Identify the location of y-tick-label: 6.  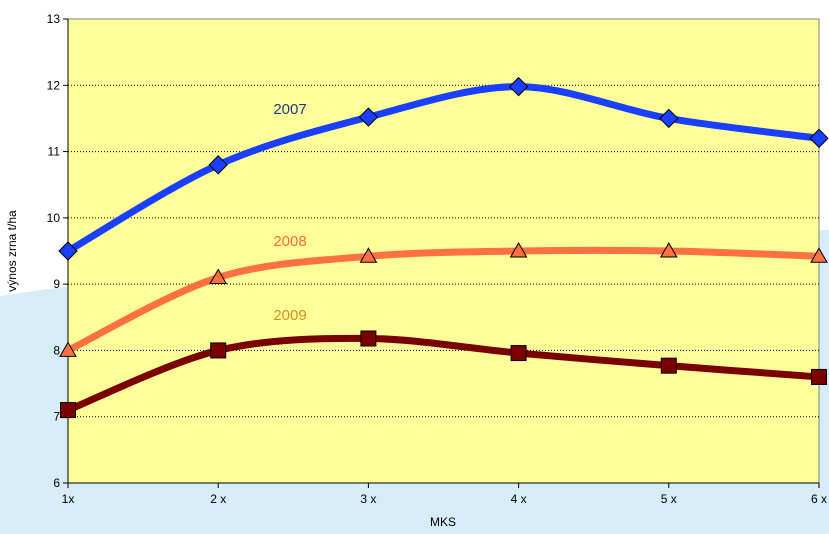
(56, 483).